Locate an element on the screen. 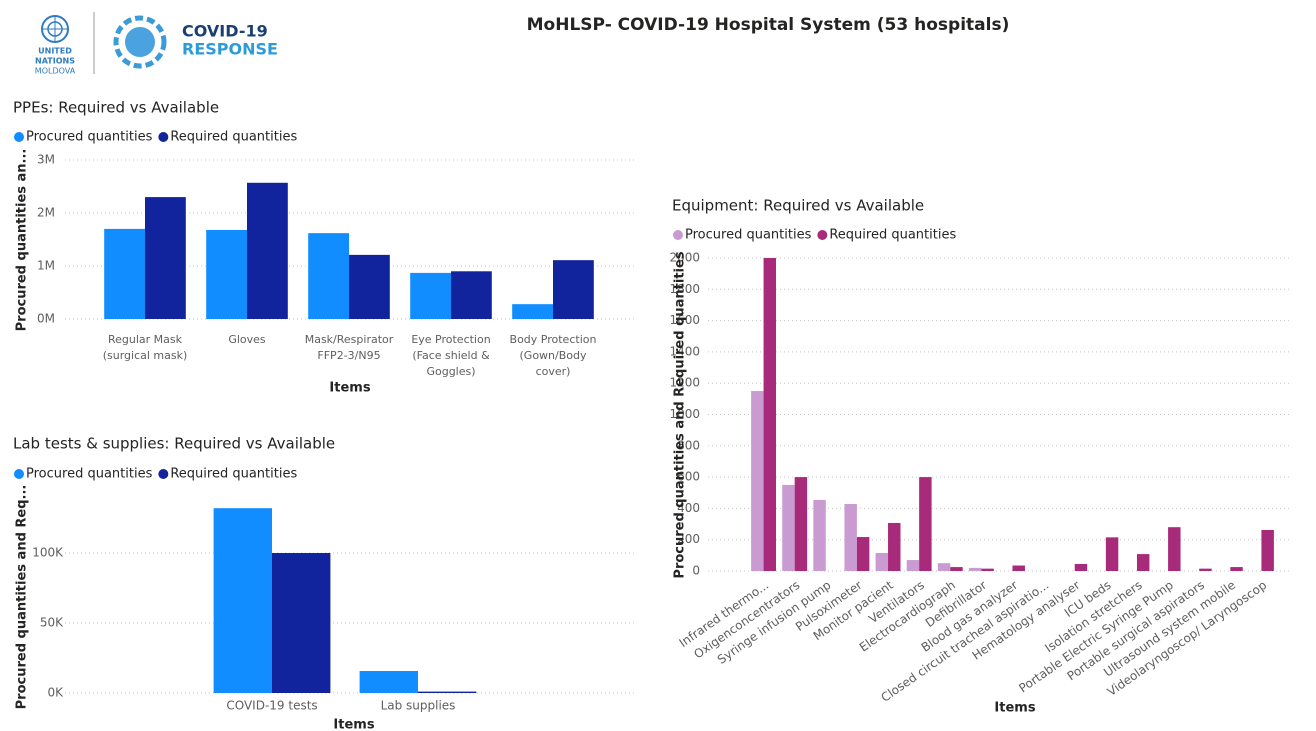 The height and width of the screenshot is (731, 1316). y-tick-label: 0 is located at coordinates (696, 571).